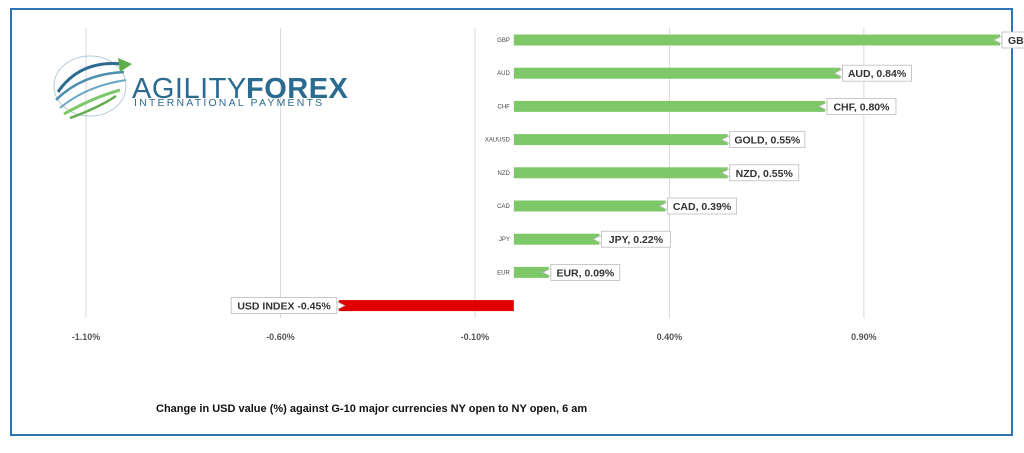 The image size is (1024, 453). I want to click on data-label: USD INDEX -0.45%, so click(284, 307).